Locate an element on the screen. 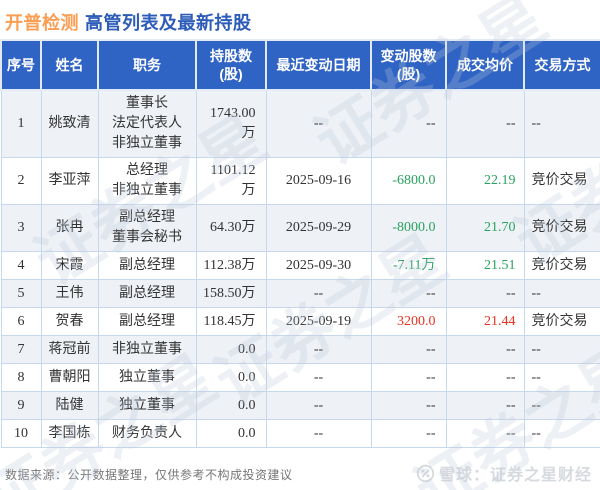 The image size is (600, 490). cell-change-shares: 3200.0 is located at coordinates (408, 321).